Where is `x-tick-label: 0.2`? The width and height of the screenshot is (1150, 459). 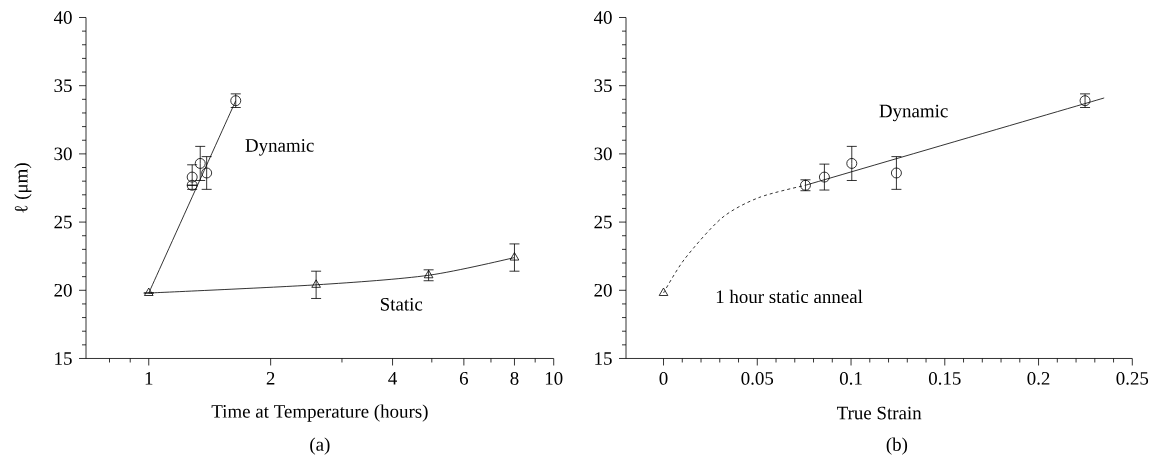 x-tick-label: 0.2 is located at coordinates (1038, 378).